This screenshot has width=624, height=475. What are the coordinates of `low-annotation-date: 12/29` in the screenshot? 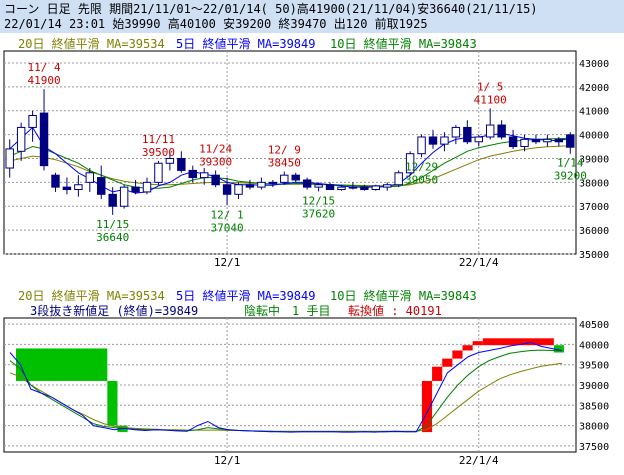 It's located at (421, 166).